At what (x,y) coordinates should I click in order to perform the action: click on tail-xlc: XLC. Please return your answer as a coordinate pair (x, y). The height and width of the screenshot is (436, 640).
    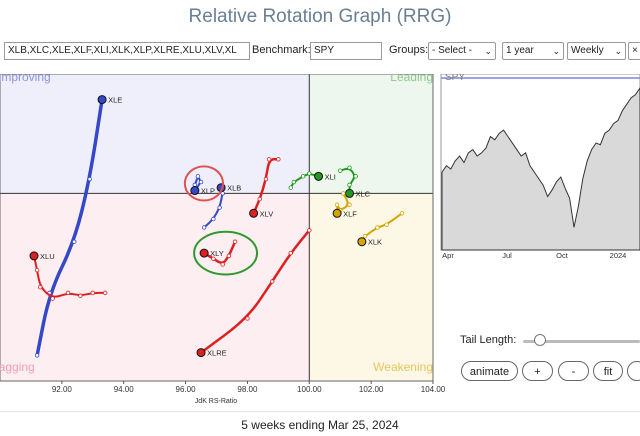
    Looking at the image, I should click on (354, 181).